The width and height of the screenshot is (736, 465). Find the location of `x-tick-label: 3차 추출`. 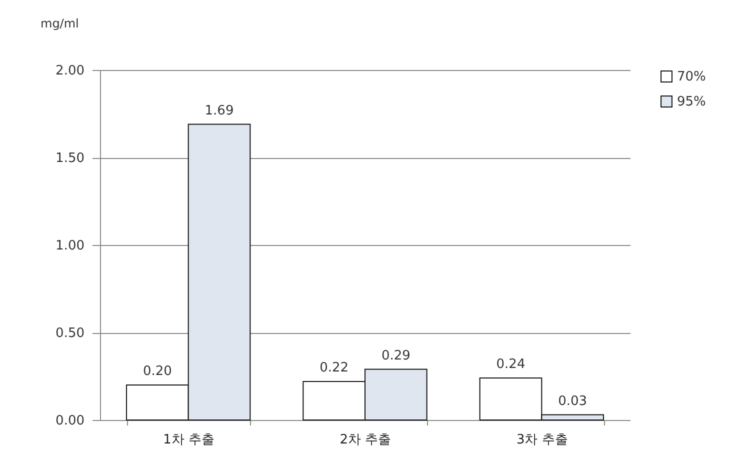

x-tick-label: 3차 추출 is located at coordinates (542, 440).